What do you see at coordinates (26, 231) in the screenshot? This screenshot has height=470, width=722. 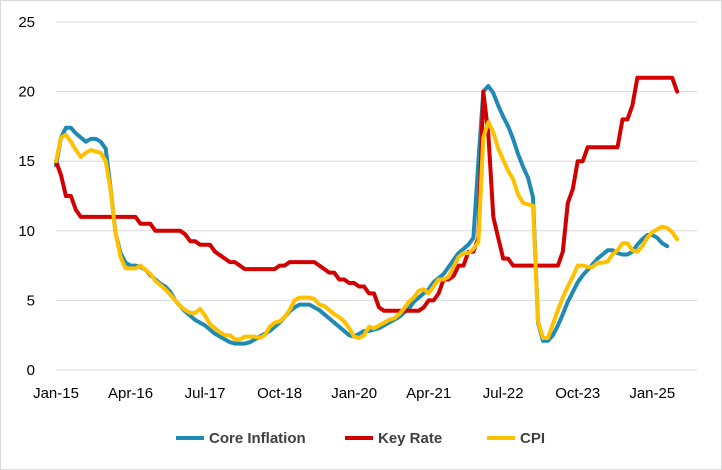 I see `y-tick-label: 10` at bounding box center [26, 231].